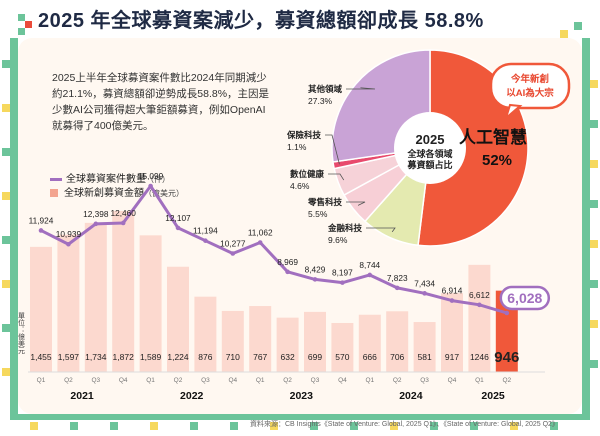  What do you see at coordinates (411, 396) in the screenshot?
I see `year-label: 2024` at bounding box center [411, 396].